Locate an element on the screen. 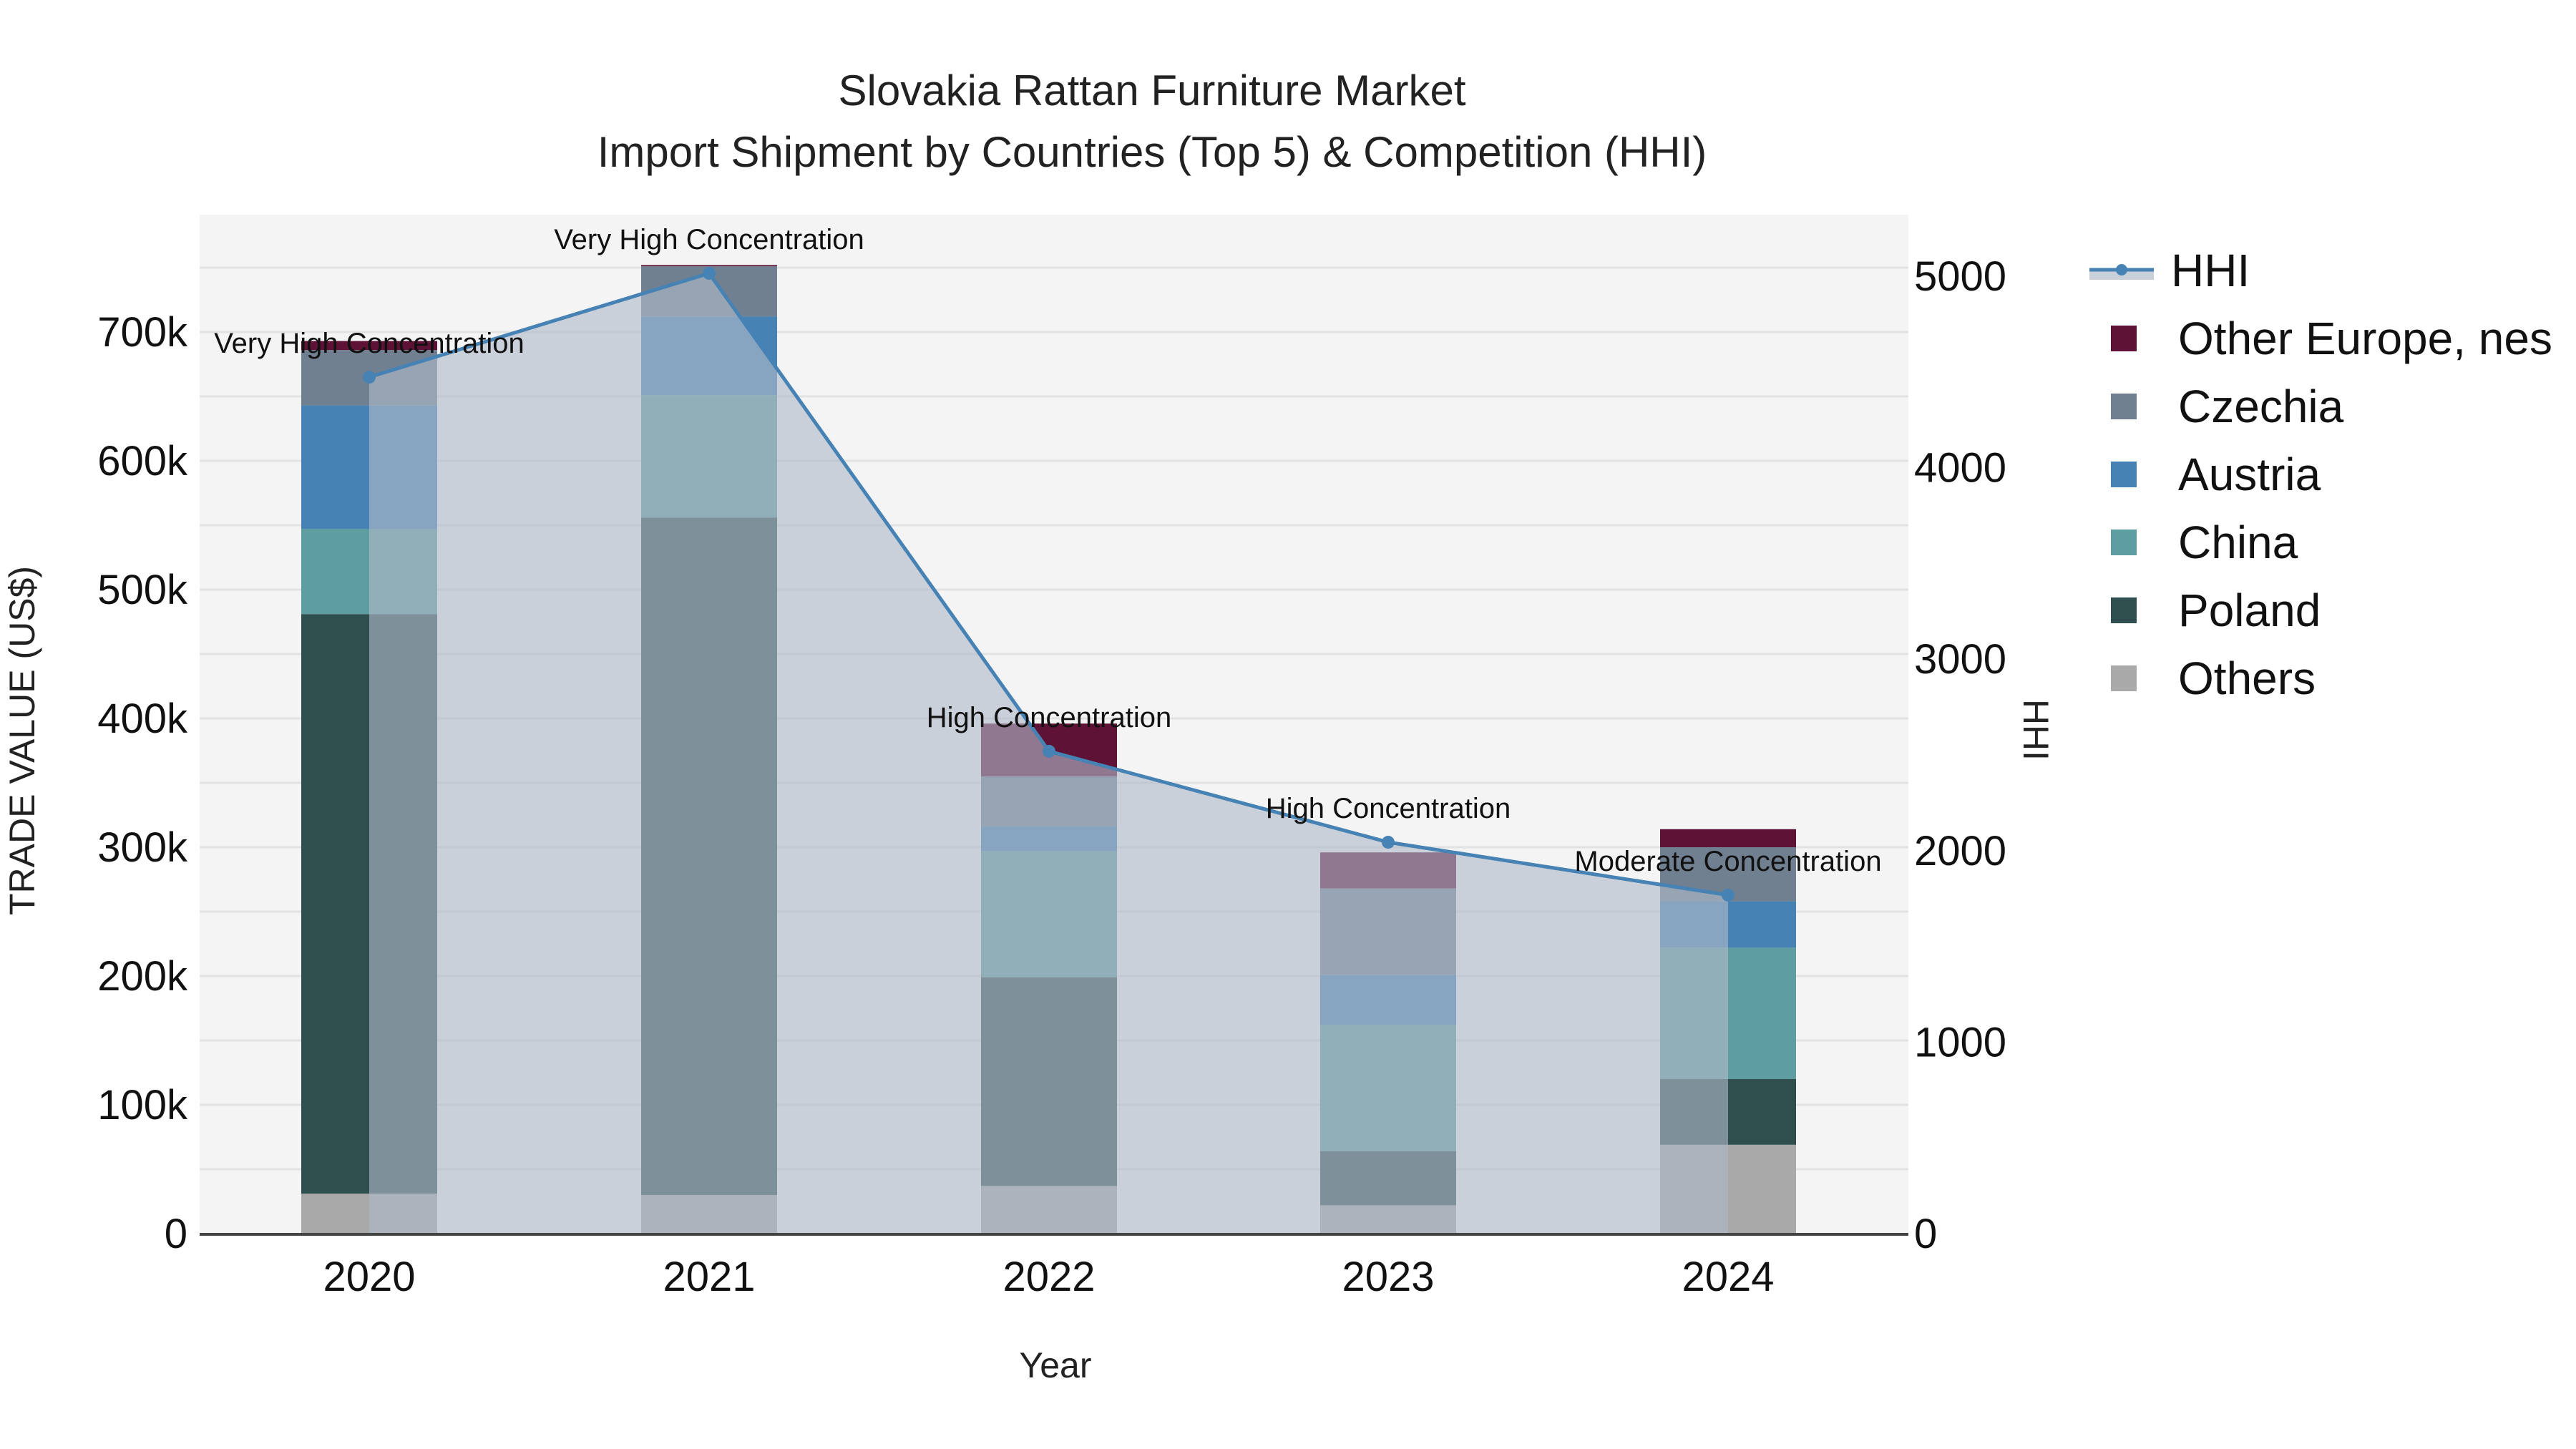  y-left-tick-label: 400k is located at coordinates (142, 719).